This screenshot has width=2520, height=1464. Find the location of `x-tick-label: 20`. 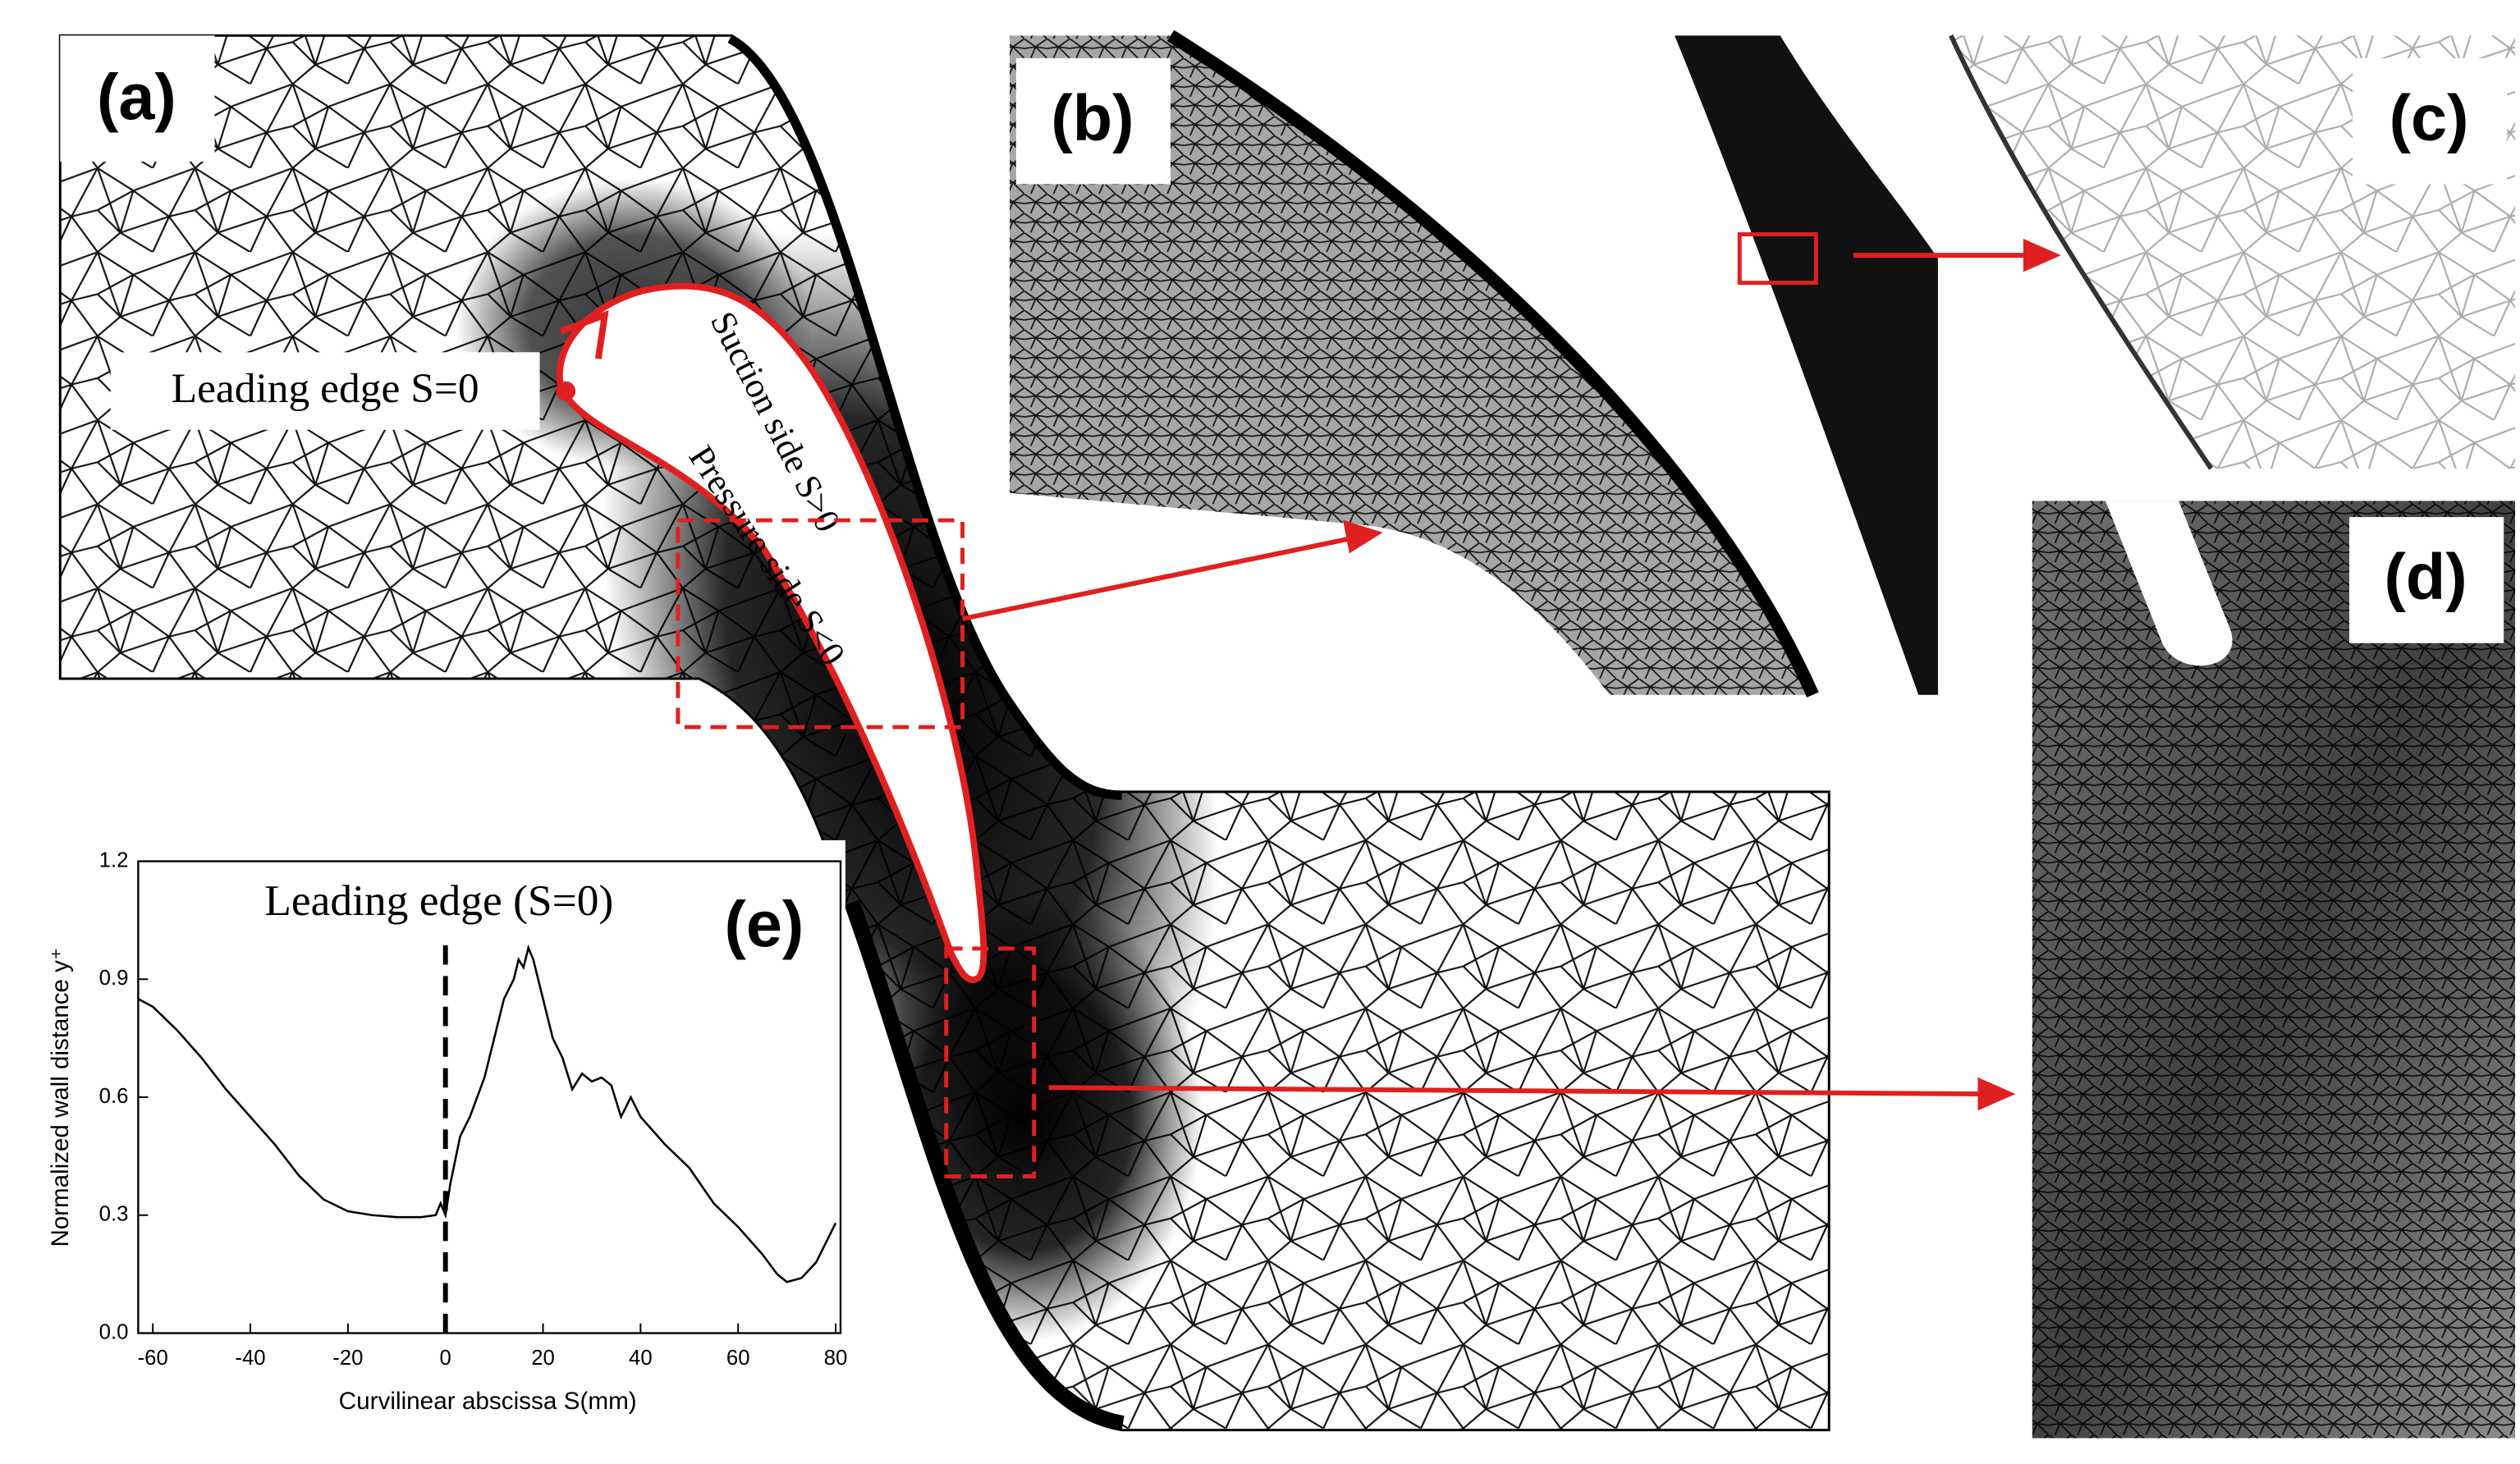

x-tick-label: 20 is located at coordinates (543, 1358).